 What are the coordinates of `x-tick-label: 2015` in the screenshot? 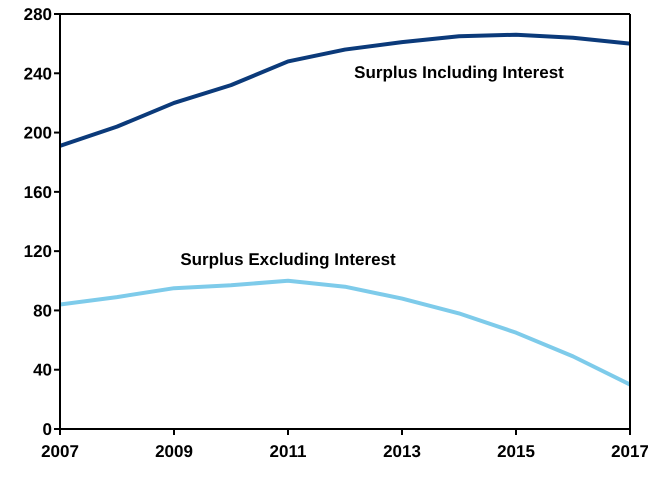 It's located at (516, 452).